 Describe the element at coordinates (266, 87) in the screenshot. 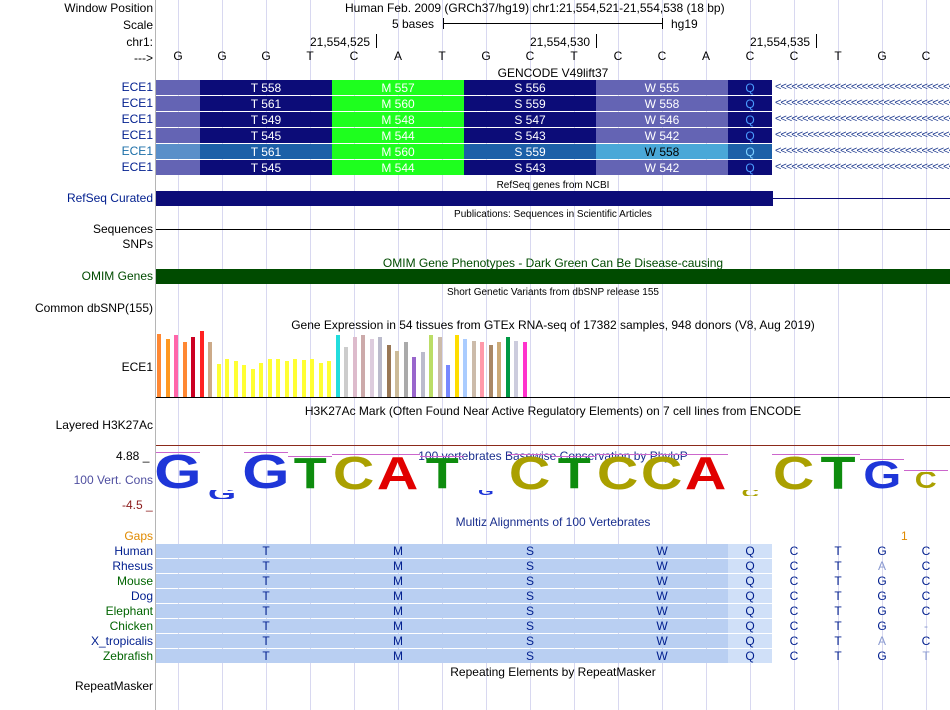

I see `gencode-codon: T 558` at that location.